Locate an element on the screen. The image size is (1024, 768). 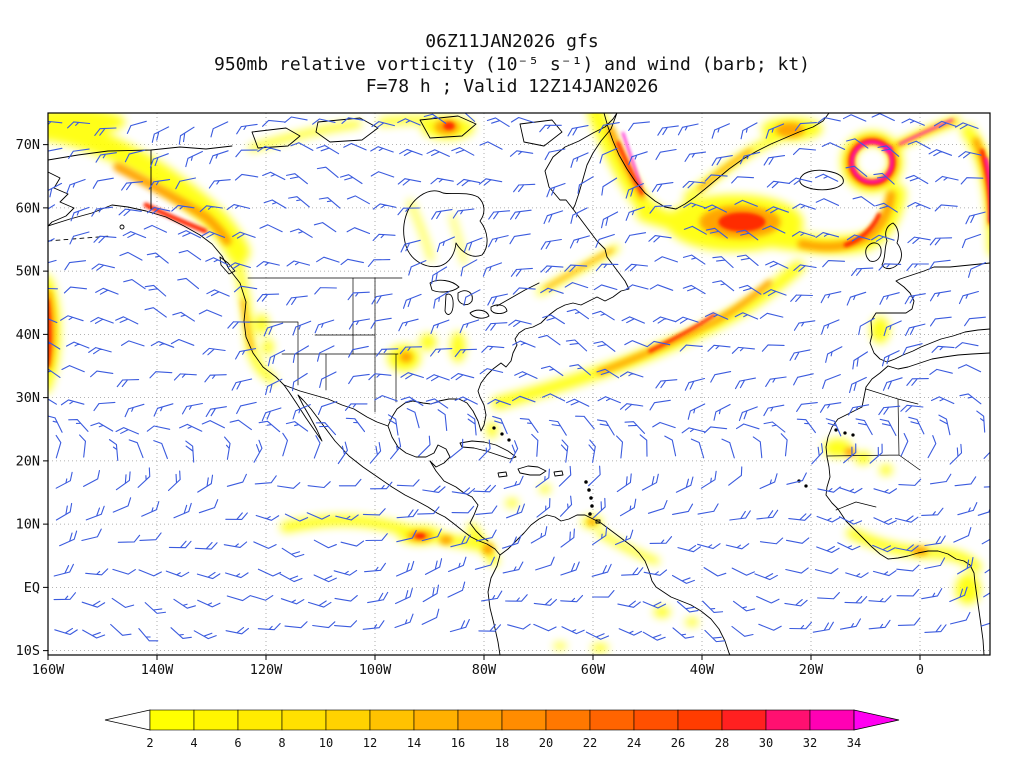
lat-tick-label: 20N is located at coordinates (28, 461).